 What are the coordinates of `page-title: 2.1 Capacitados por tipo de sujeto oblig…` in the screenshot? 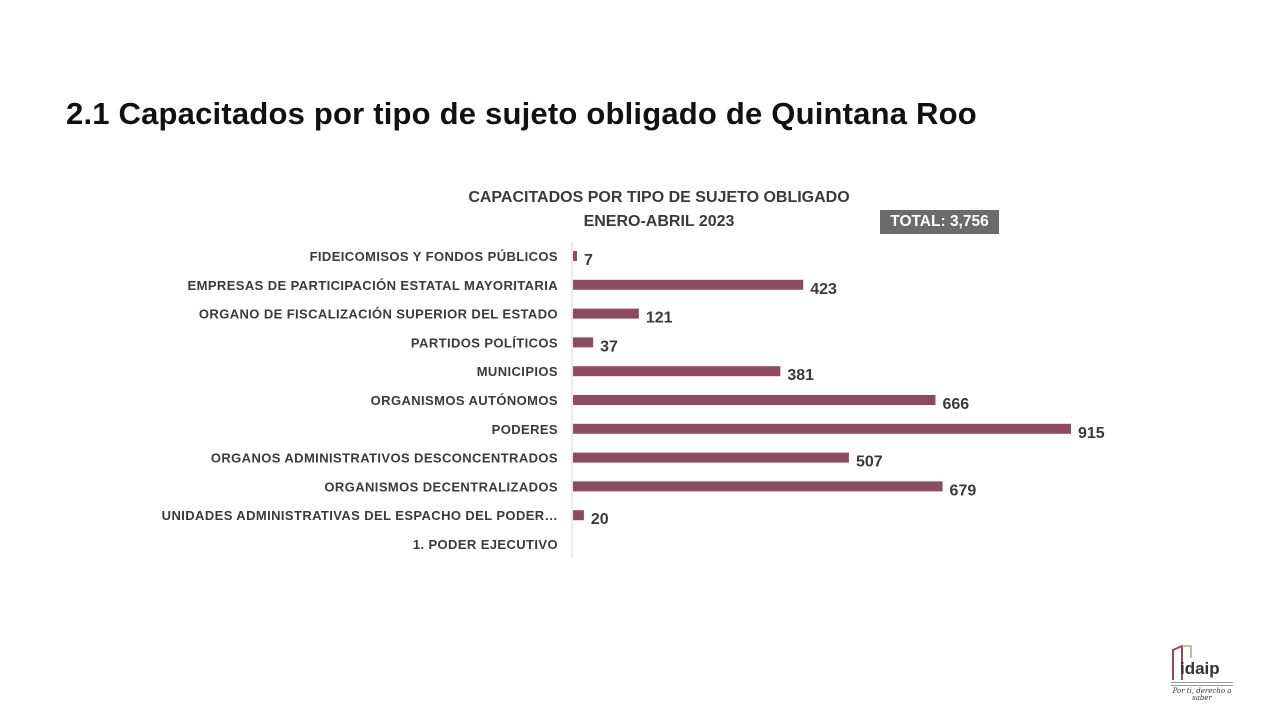 It's located at (521, 113).